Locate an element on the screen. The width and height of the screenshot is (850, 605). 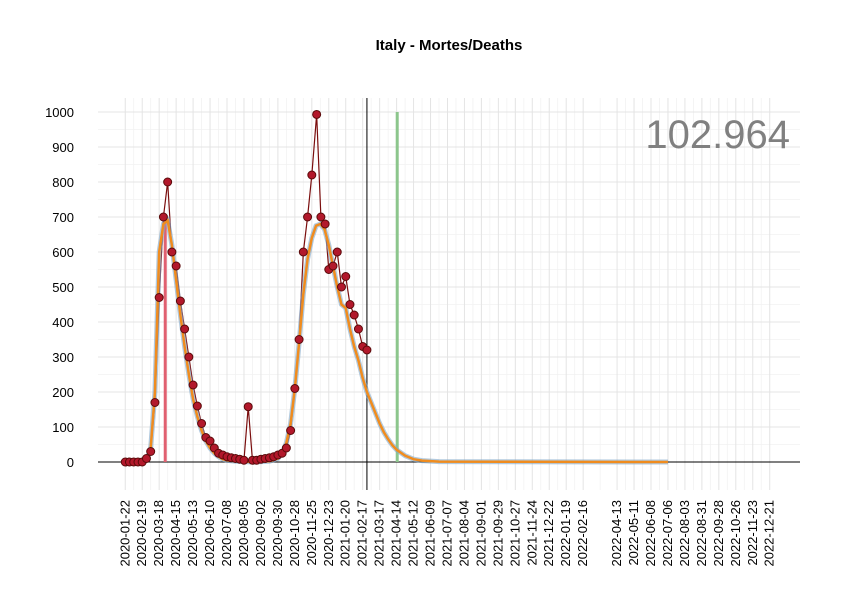
x-tick-label: 2021-05-12 is located at coordinates (413, 533).